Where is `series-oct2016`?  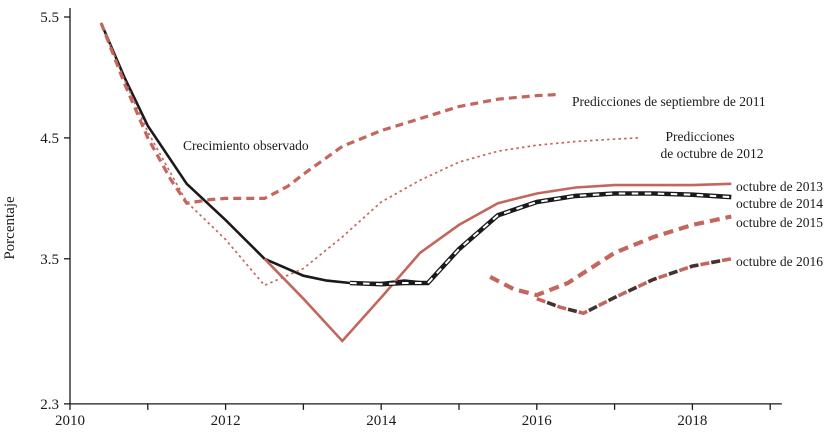 series-oct2016 is located at coordinates (634, 286).